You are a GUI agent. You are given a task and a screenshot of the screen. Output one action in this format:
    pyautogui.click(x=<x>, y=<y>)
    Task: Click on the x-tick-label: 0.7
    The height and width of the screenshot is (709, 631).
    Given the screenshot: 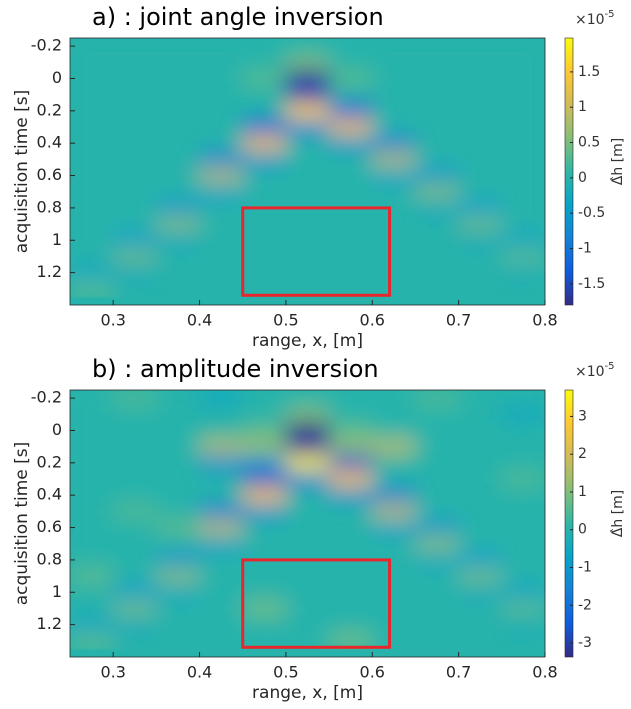 What is the action you would take?
    pyautogui.click(x=458, y=672)
    